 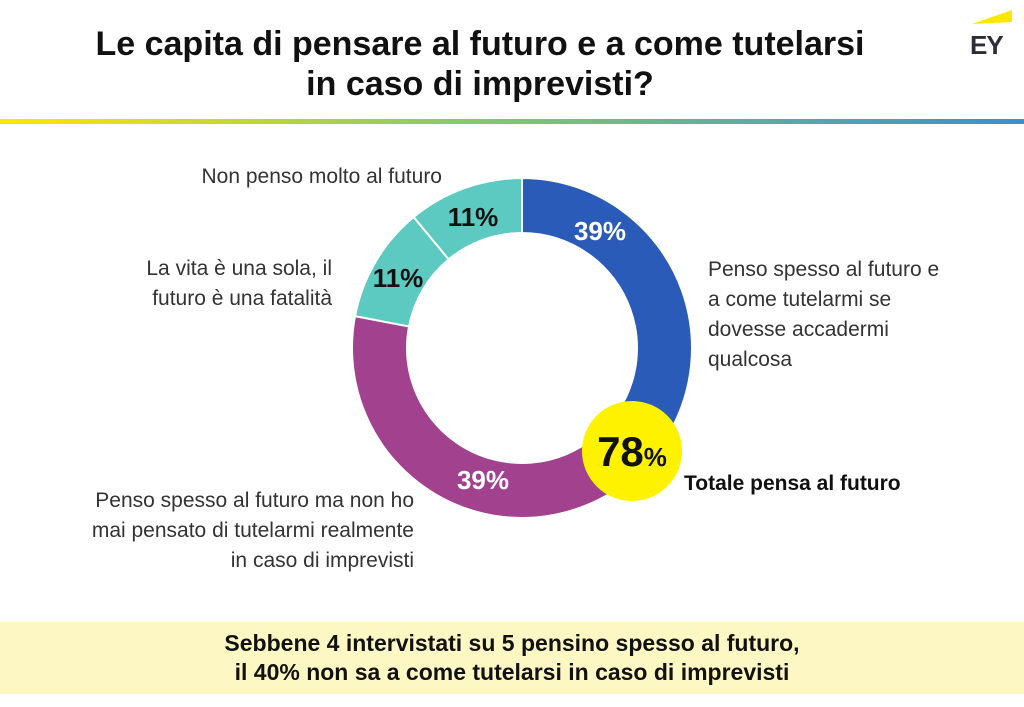 What do you see at coordinates (987, 45) in the screenshot?
I see `ey-logo-text: EY` at bounding box center [987, 45].